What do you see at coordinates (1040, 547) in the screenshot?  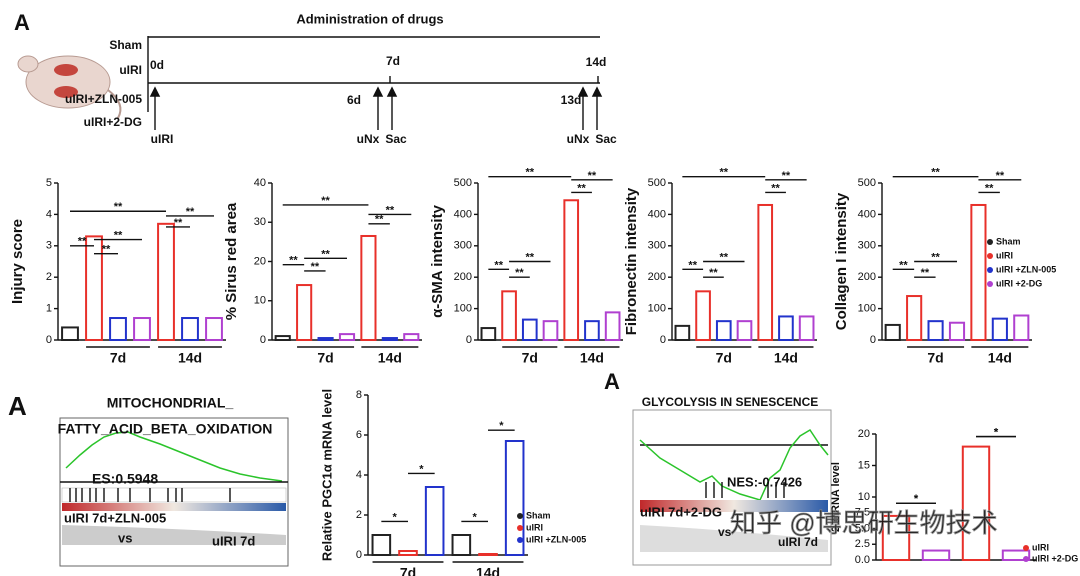 I see `legend-label: uIRI` at bounding box center [1040, 547].